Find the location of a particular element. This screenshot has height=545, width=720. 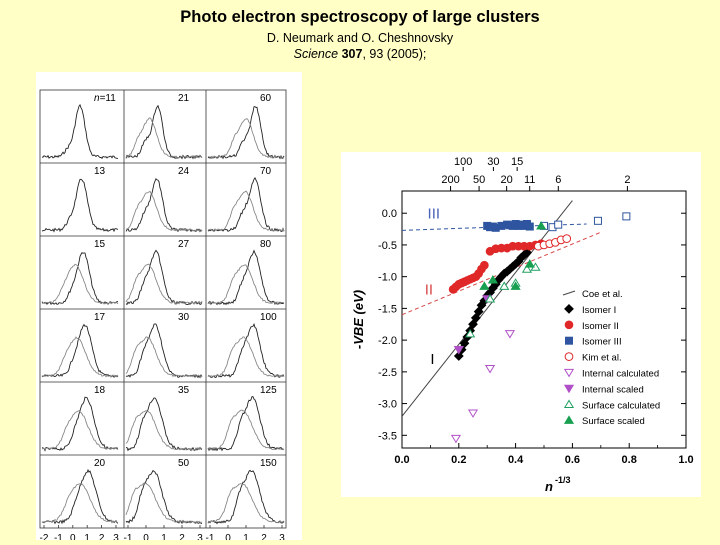

y-axis-label: -VBE (eV) is located at coordinates (358, 319).